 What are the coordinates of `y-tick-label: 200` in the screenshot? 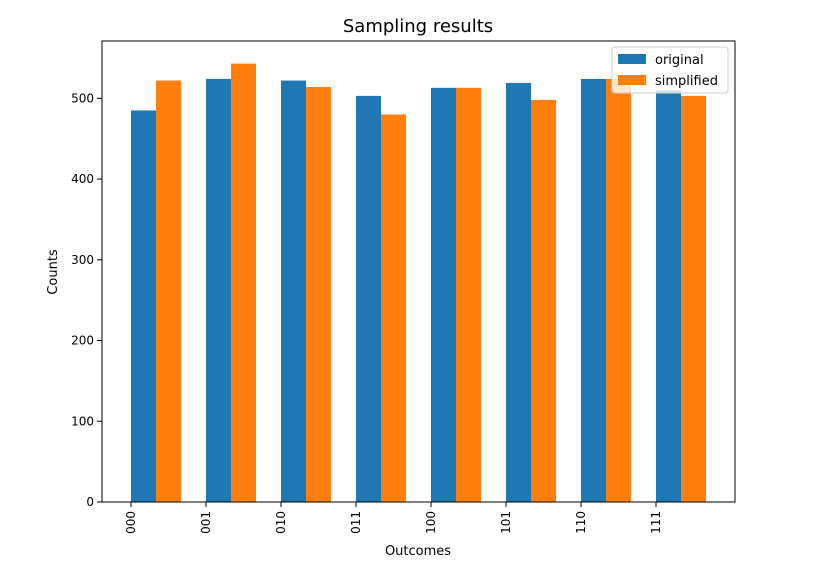 It's located at (82, 341).